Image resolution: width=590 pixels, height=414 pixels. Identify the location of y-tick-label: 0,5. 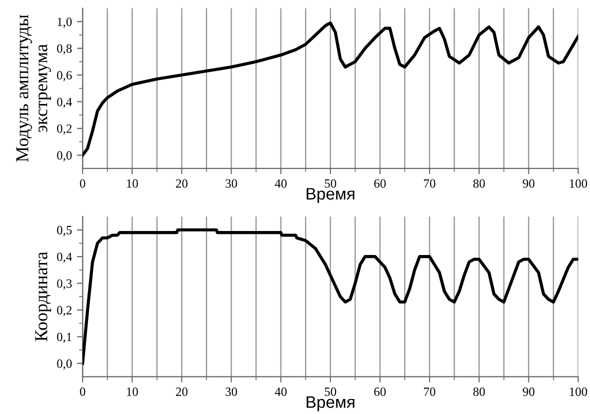
(64, 231).